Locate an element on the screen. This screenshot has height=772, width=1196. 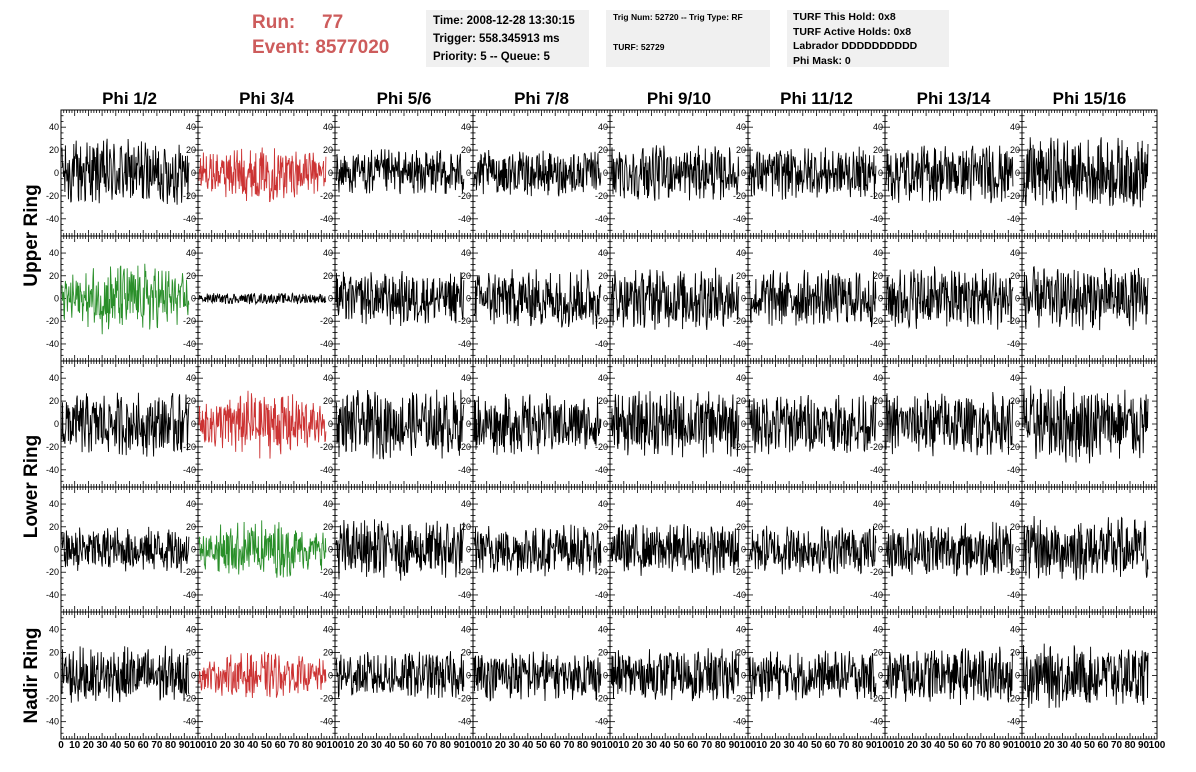
ring-label: Lower Ring is located at coordinates (31, 486).